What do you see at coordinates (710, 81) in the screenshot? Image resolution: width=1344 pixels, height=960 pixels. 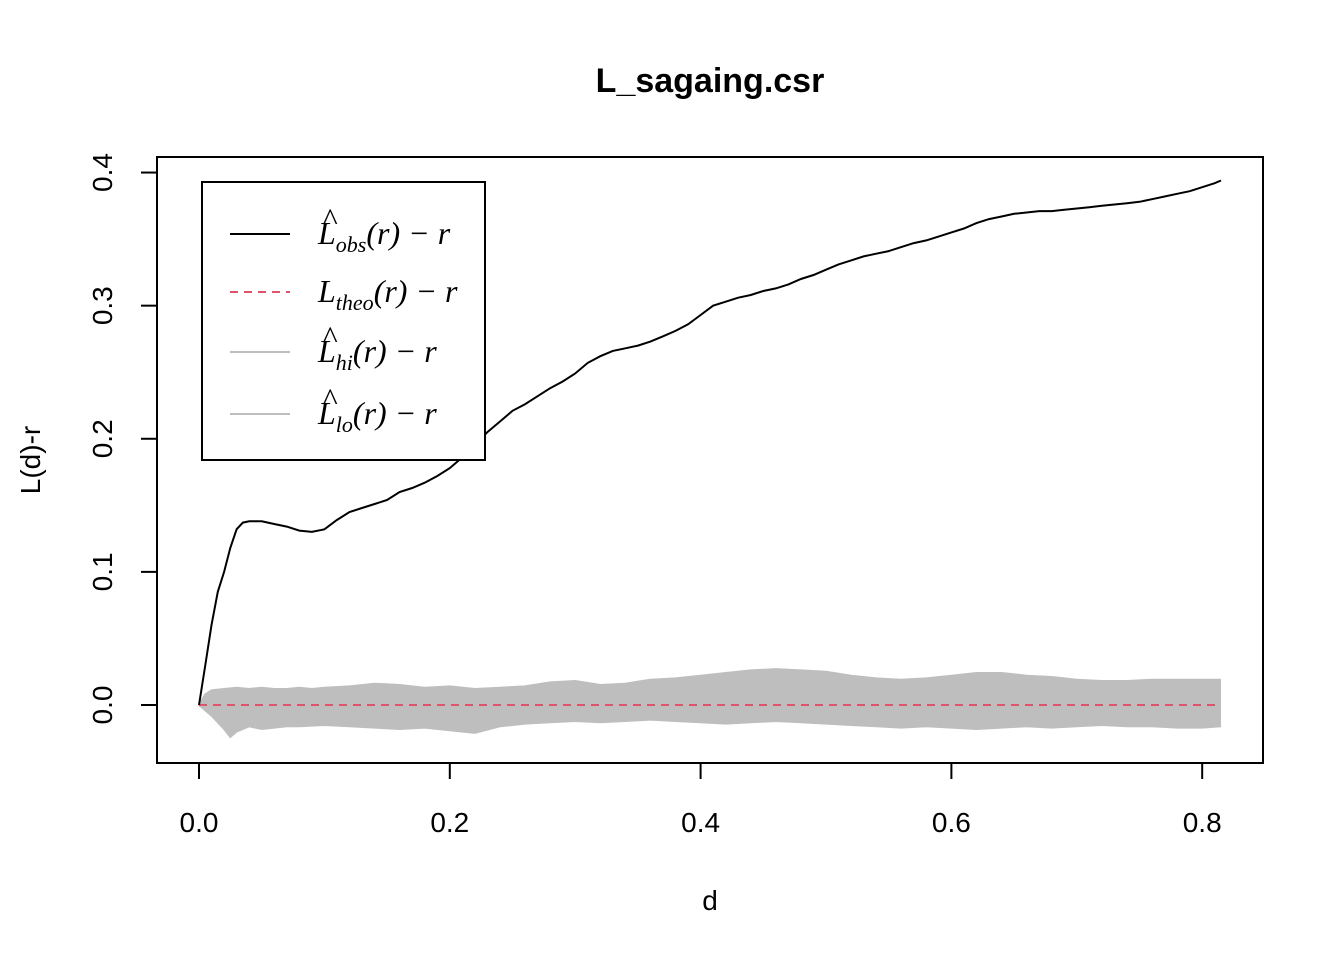 I see `chart-title: L_sagaing.csr` at bounding box center [710, 81].